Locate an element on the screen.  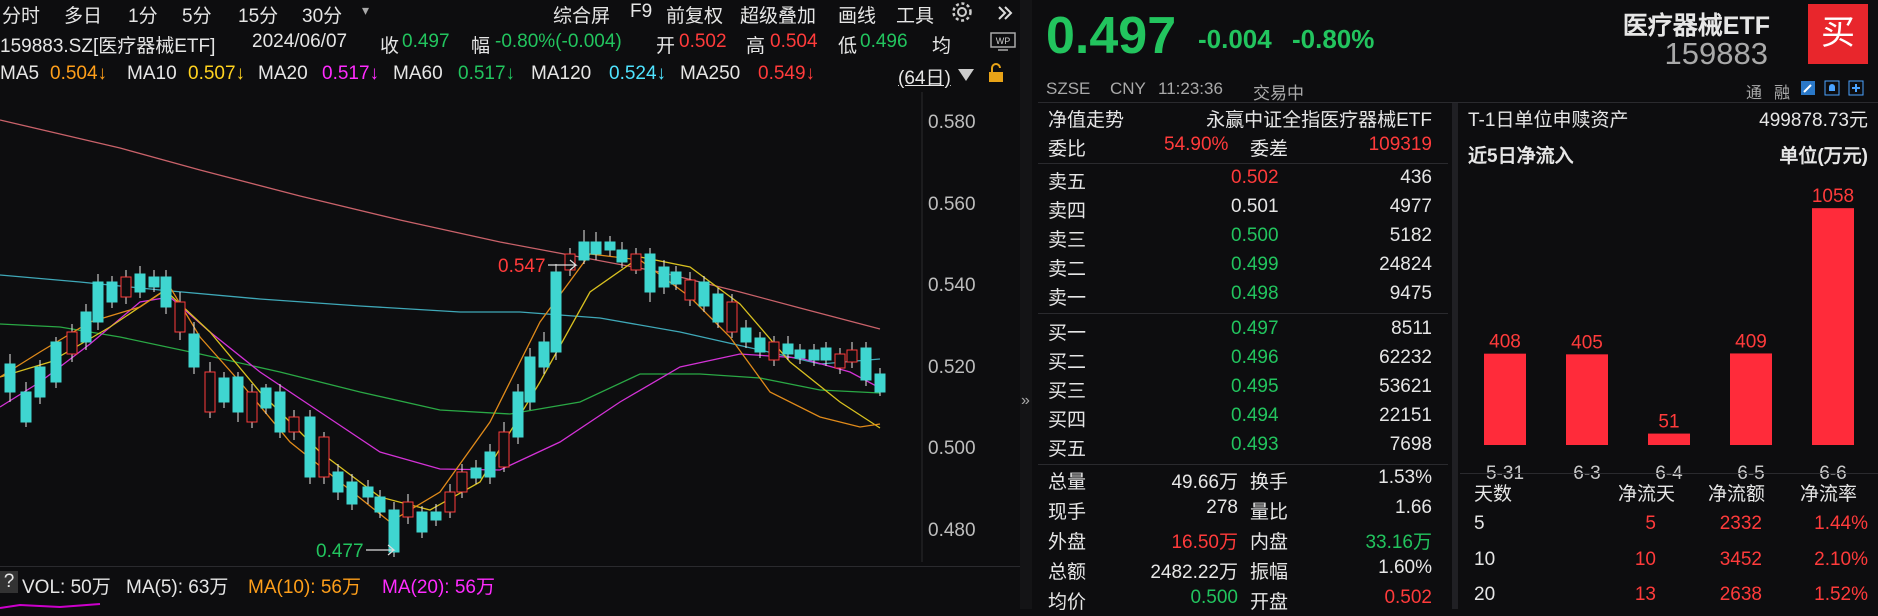
overlay-button: 超级叠加 is located at coordinates (778, 16).